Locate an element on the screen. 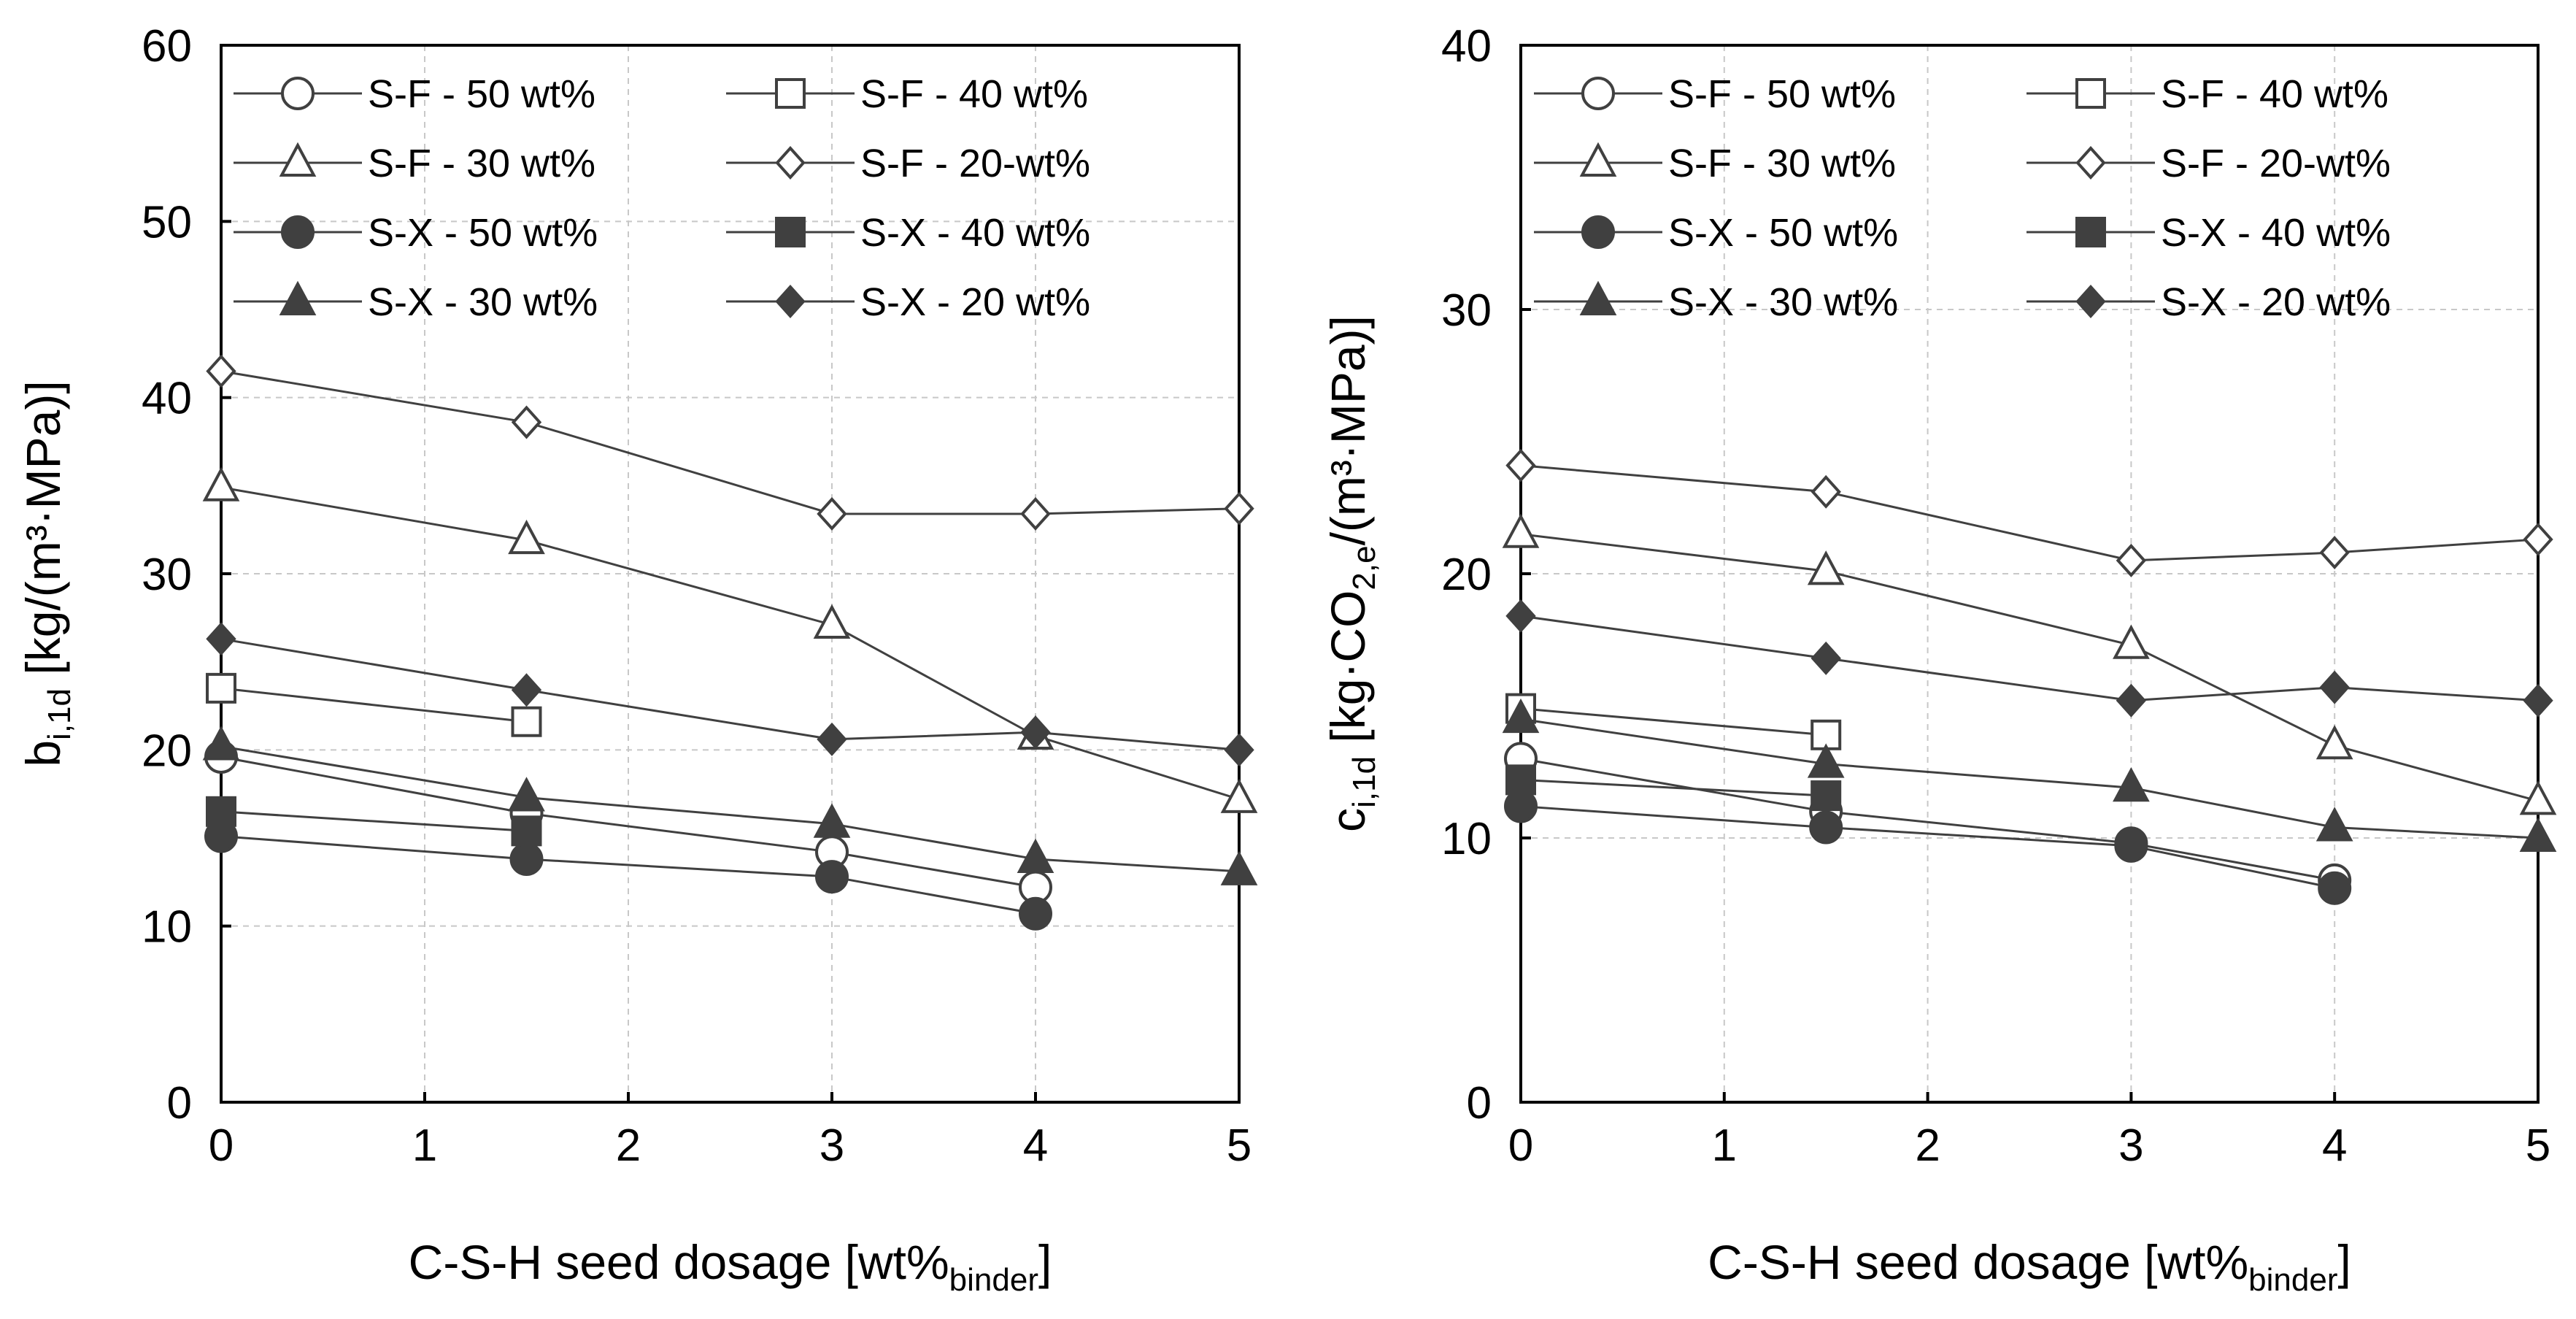 Image resolution: width=2576 pixels, height=1319 pixels. y-tick-label: 0 is located at coordinates (1479, 1103).